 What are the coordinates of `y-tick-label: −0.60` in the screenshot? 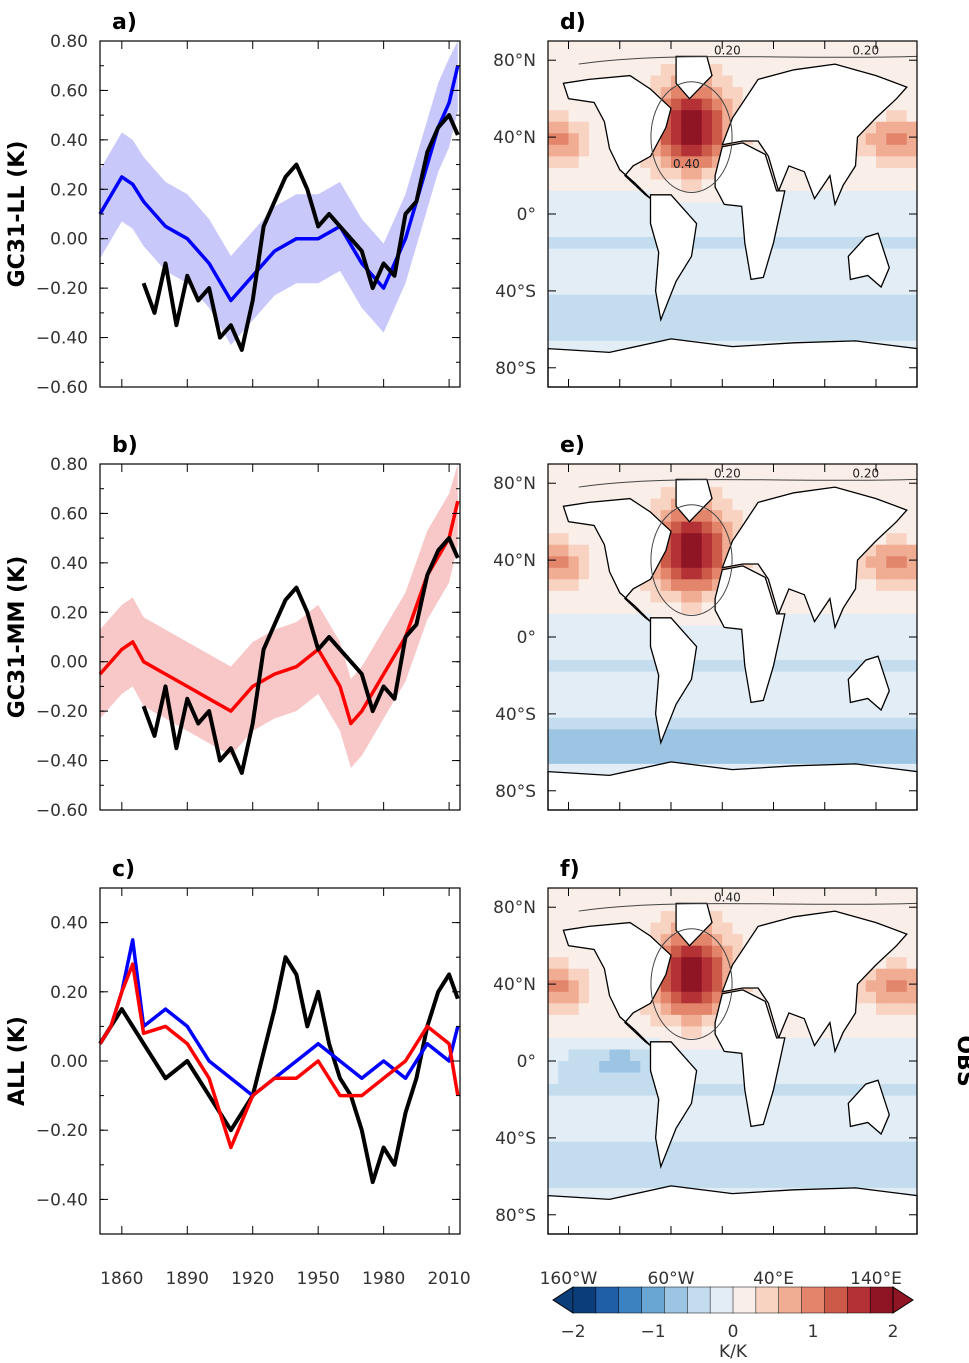 It's located at (62, 811).